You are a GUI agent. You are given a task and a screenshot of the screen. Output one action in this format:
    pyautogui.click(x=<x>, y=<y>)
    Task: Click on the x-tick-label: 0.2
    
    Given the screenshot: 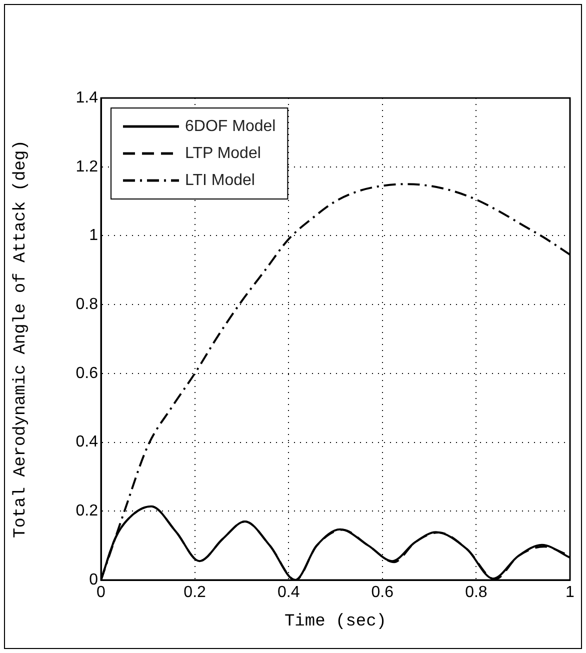 What is the action you would take?
    pyautogui.click(x=195, y=593)
    